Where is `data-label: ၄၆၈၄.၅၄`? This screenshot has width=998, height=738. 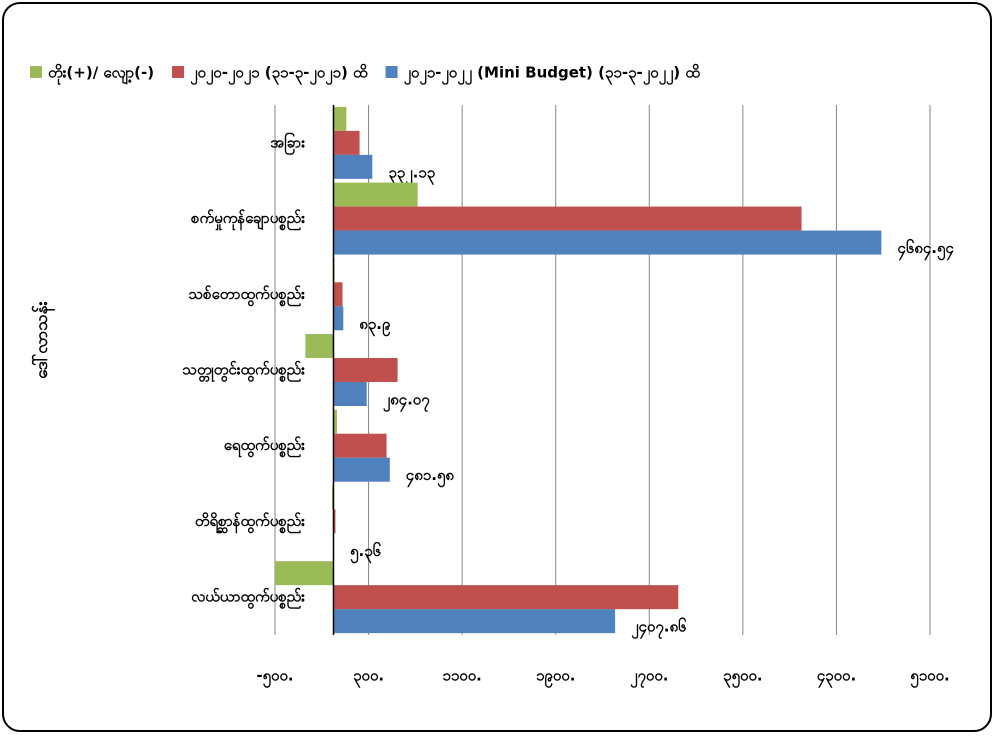
data-label: ၄၆၈၄.၅၄ is located at coordinates (925, 249).